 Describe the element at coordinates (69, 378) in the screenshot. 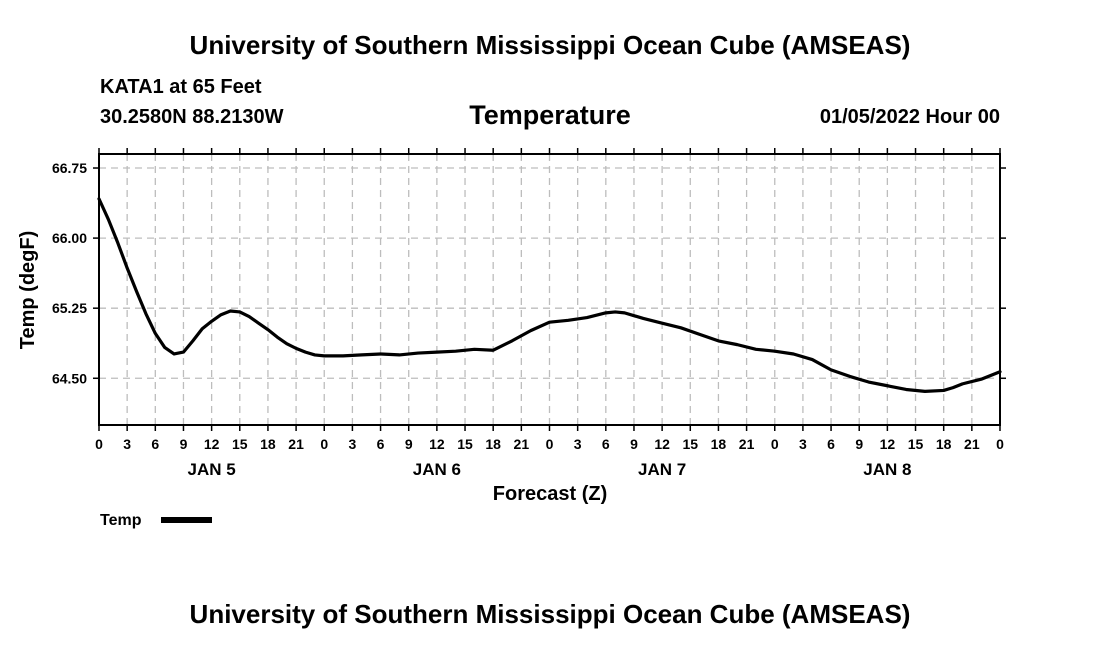

I see `y-tick-label: 64.50` at that location.